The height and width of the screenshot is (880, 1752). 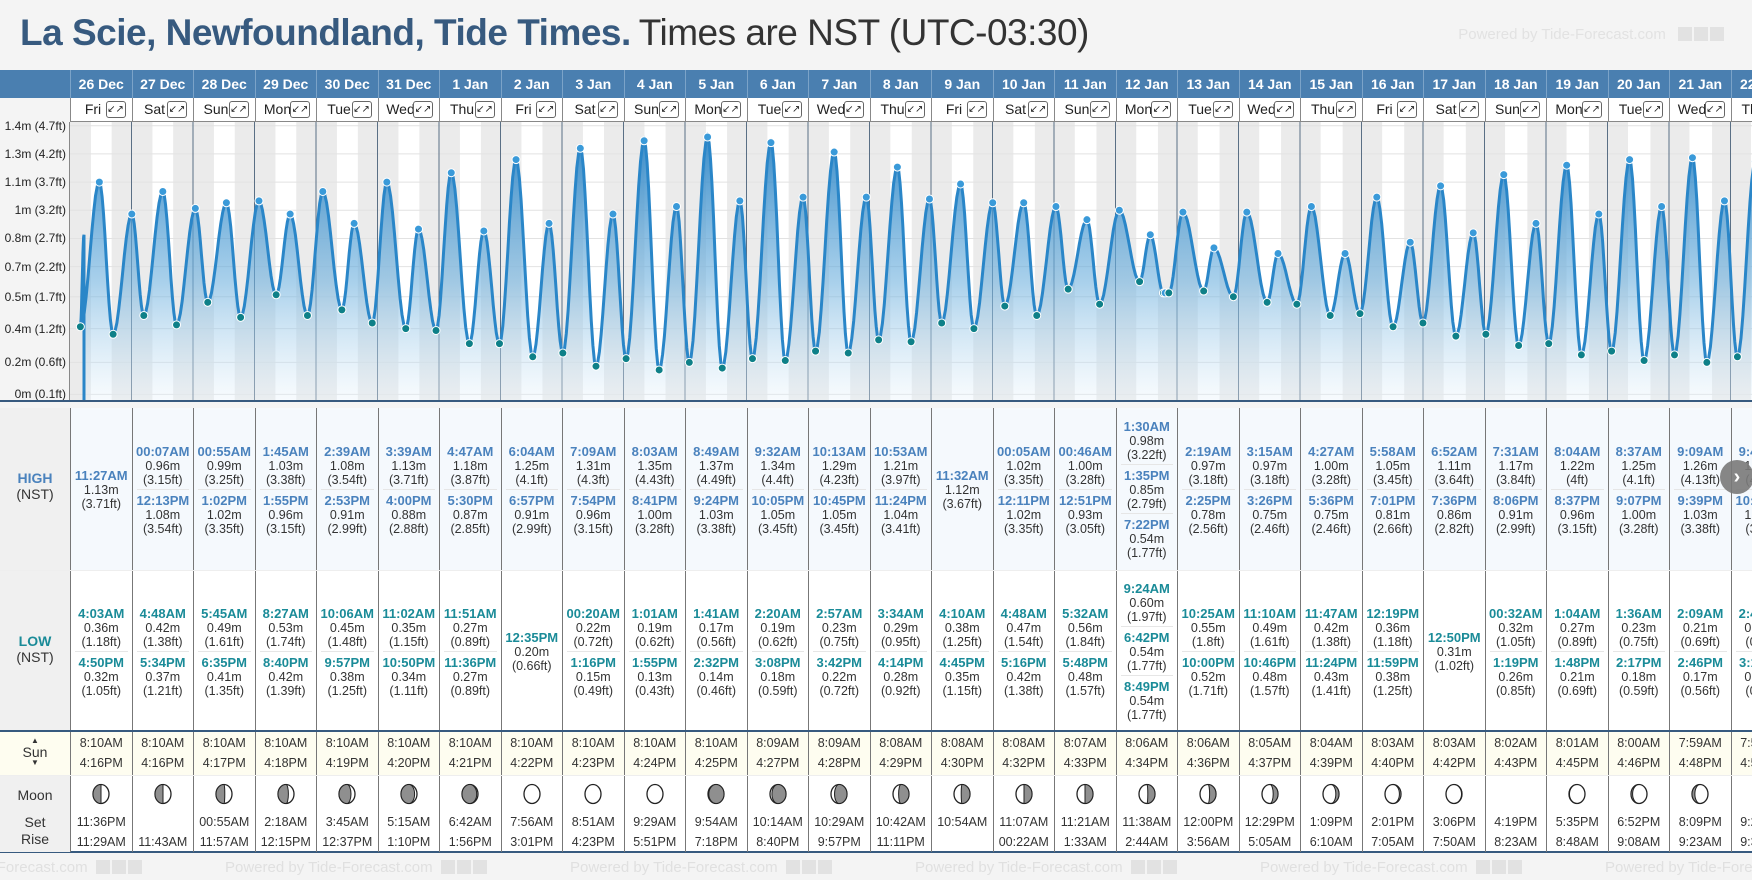 I want to click on powered-by: Powered by Tide-Forecast.com, so click(x=1591, y=35).